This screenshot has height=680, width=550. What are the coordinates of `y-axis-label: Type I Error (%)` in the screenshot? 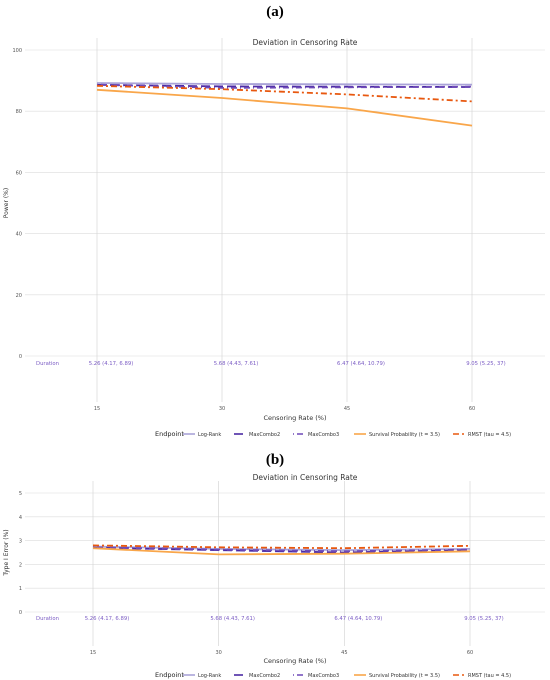 It's located at (6, 552).